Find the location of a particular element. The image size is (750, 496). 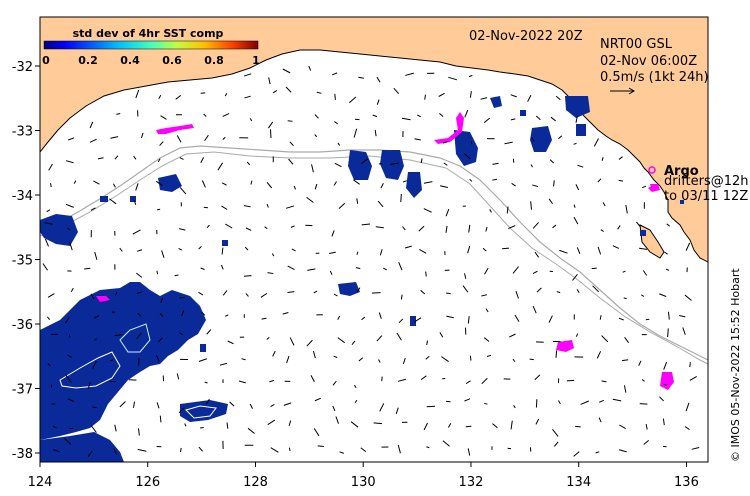

y-tick-label: -35 is located at coordinates (22, 261).